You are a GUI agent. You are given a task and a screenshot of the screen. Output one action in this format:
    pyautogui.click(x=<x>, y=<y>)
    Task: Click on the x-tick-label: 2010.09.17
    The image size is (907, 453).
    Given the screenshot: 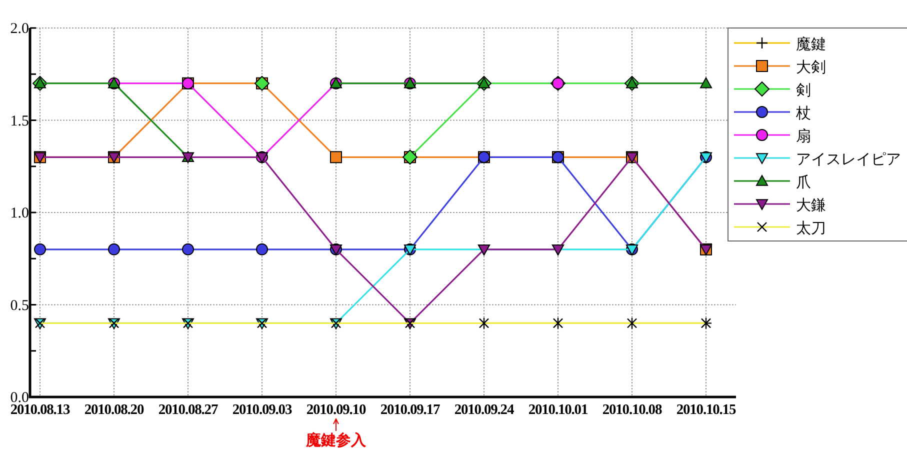 What is the action you would take?
    pyautogui.click(x=410, y=410)
    